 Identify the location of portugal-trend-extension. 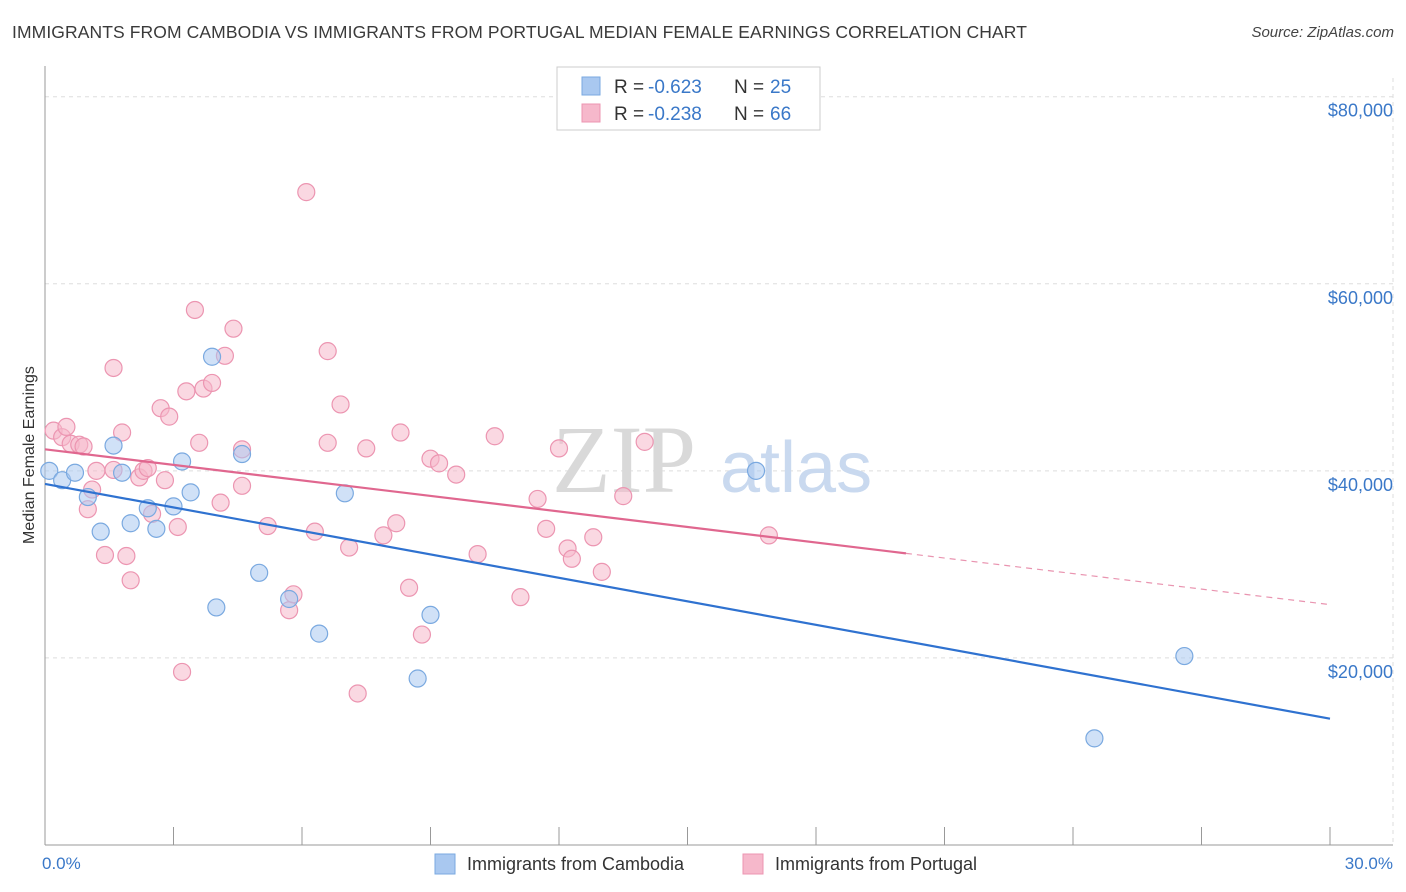
(1118, 579).